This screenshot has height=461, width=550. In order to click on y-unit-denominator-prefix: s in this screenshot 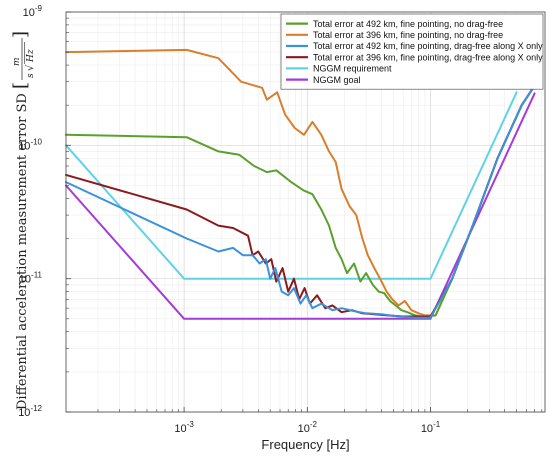, I will do `click(31, 75)`.